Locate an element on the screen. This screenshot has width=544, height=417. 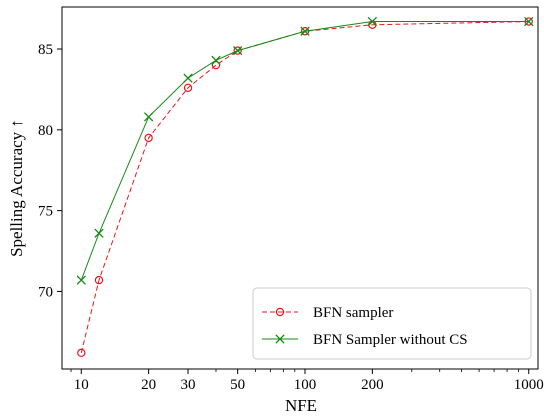
x-tick-label: 1000 is located at coordinates (529, 385).